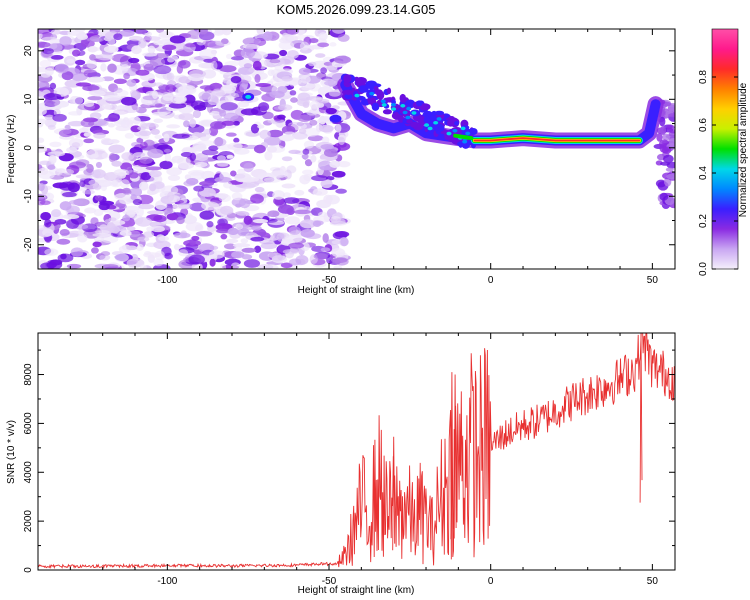 This screenshot has width=750, height=600. I want to click on y-tick-label: 20, so click(28, 51).